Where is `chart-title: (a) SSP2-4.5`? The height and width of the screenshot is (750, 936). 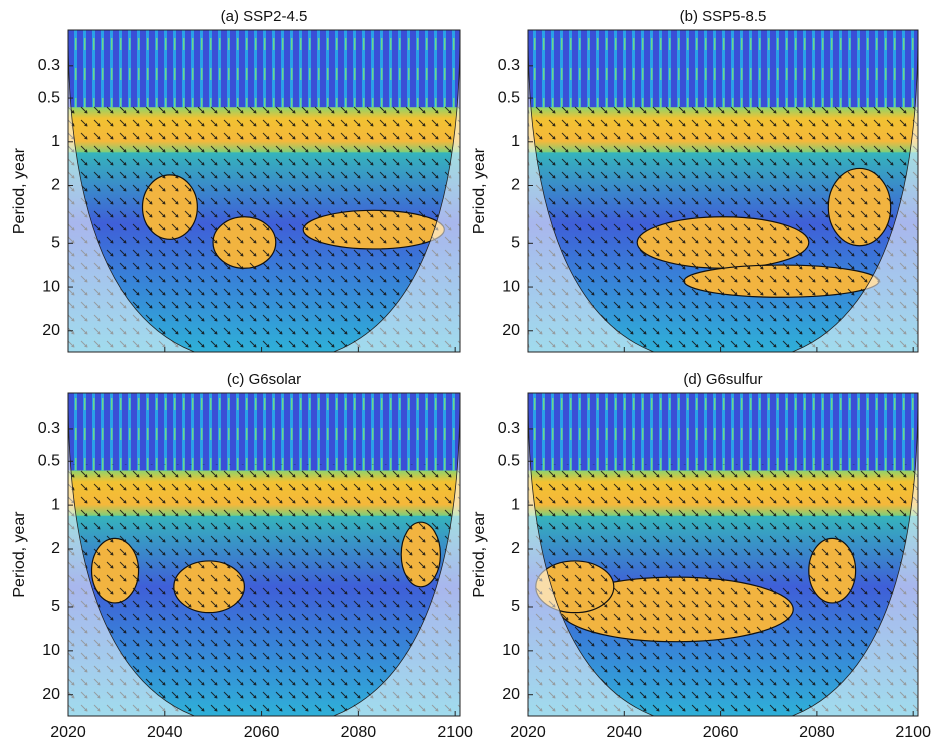 chart-title: (a) SSP2-4.5 is located at coordinates (264, 16).